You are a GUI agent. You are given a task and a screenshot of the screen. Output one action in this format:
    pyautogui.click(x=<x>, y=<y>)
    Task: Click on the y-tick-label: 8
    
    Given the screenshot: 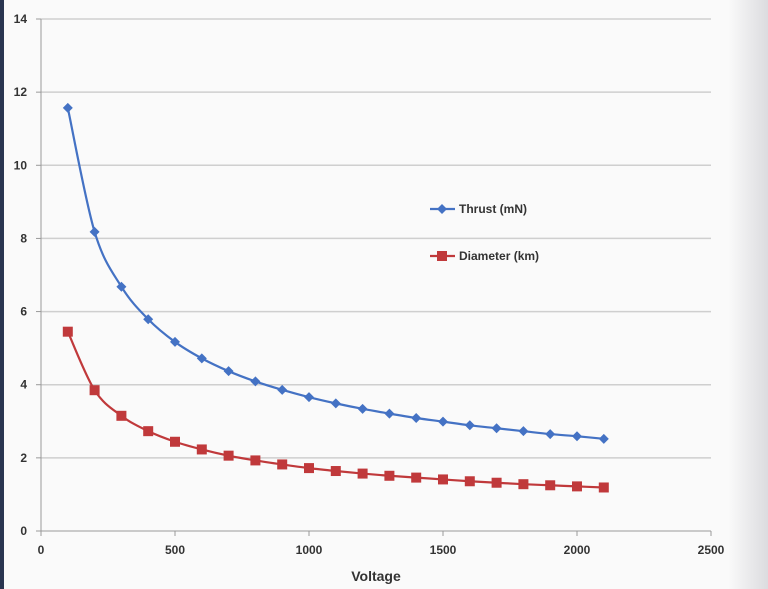 What is the action you would take?
    pyautogui.click(x=23, y=238)
    